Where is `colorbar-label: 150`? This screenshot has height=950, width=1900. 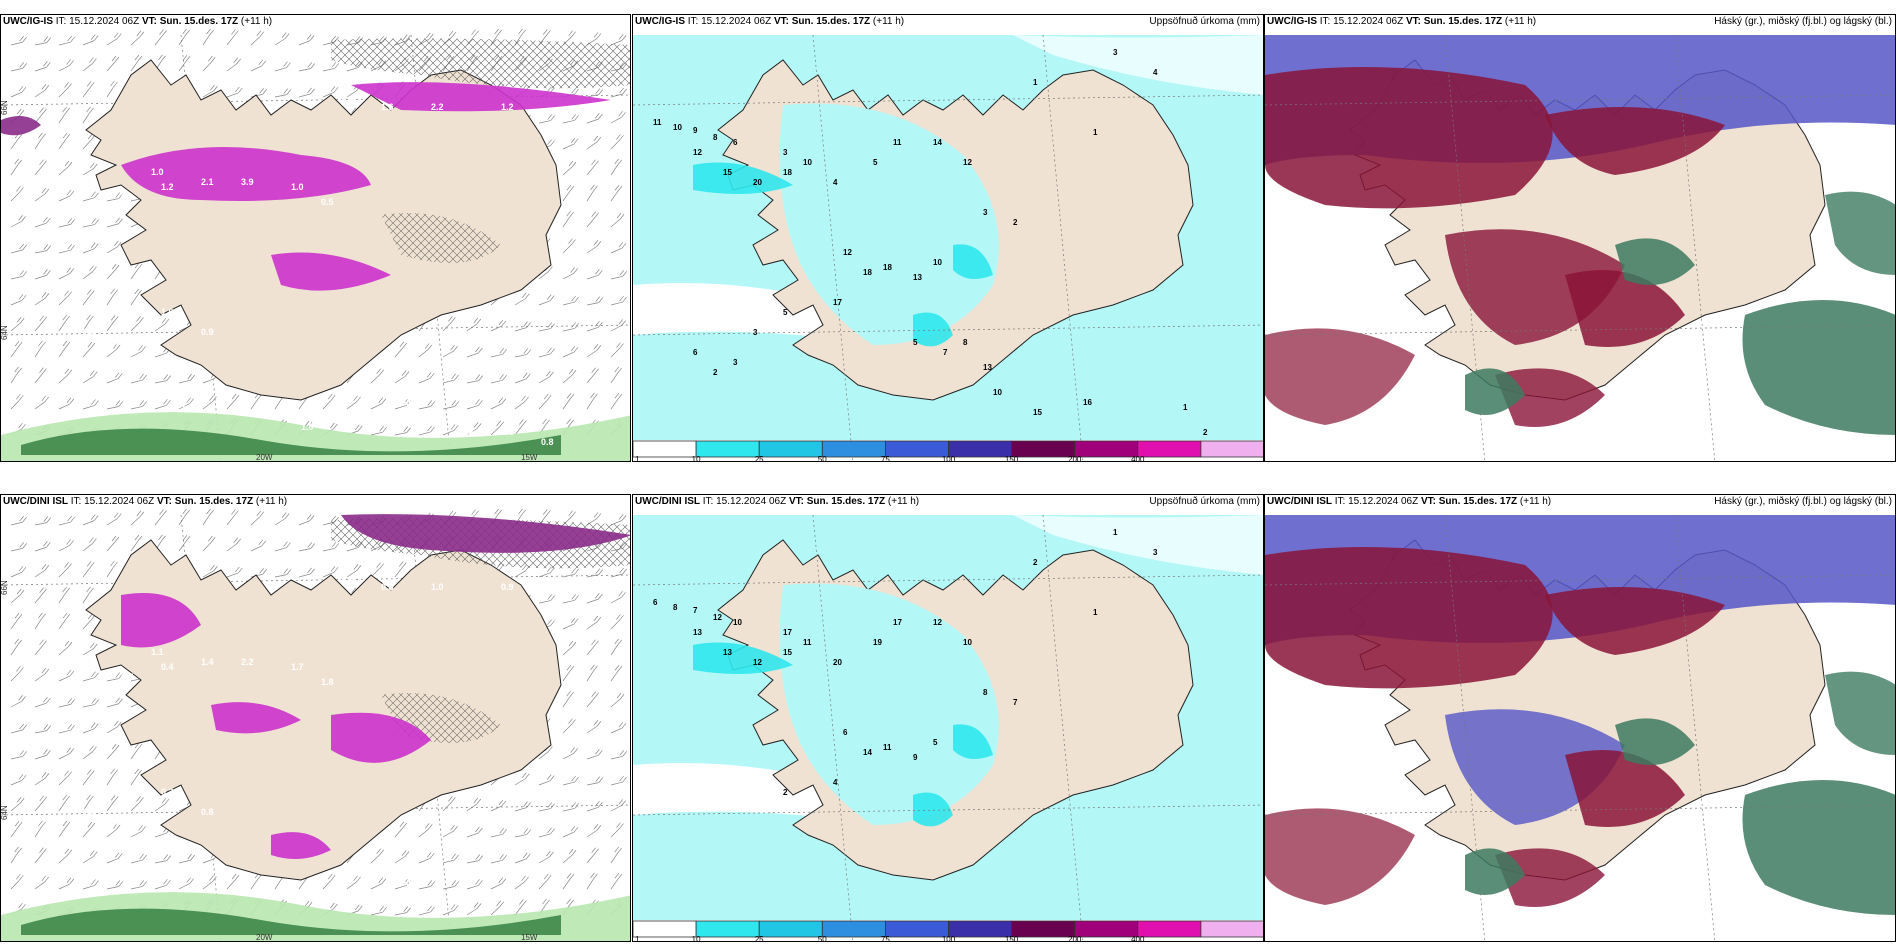
colorbar-label: 150 is located at coordinates (1012, 458).